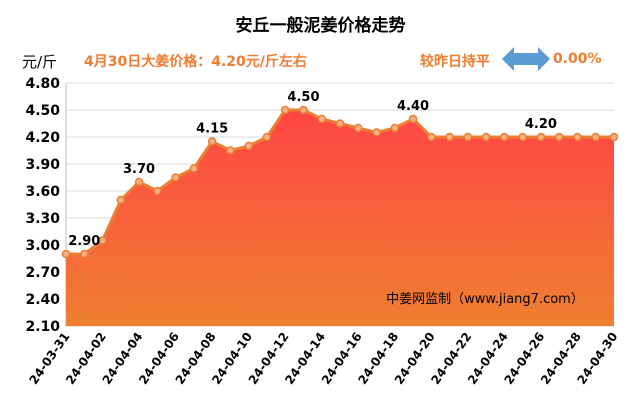 This screenshot has height=411, width=641. What do you see at coordinates (541, 124) in the screenshot?
I see `data-label: 4.20` at bounding box center [541, 124].